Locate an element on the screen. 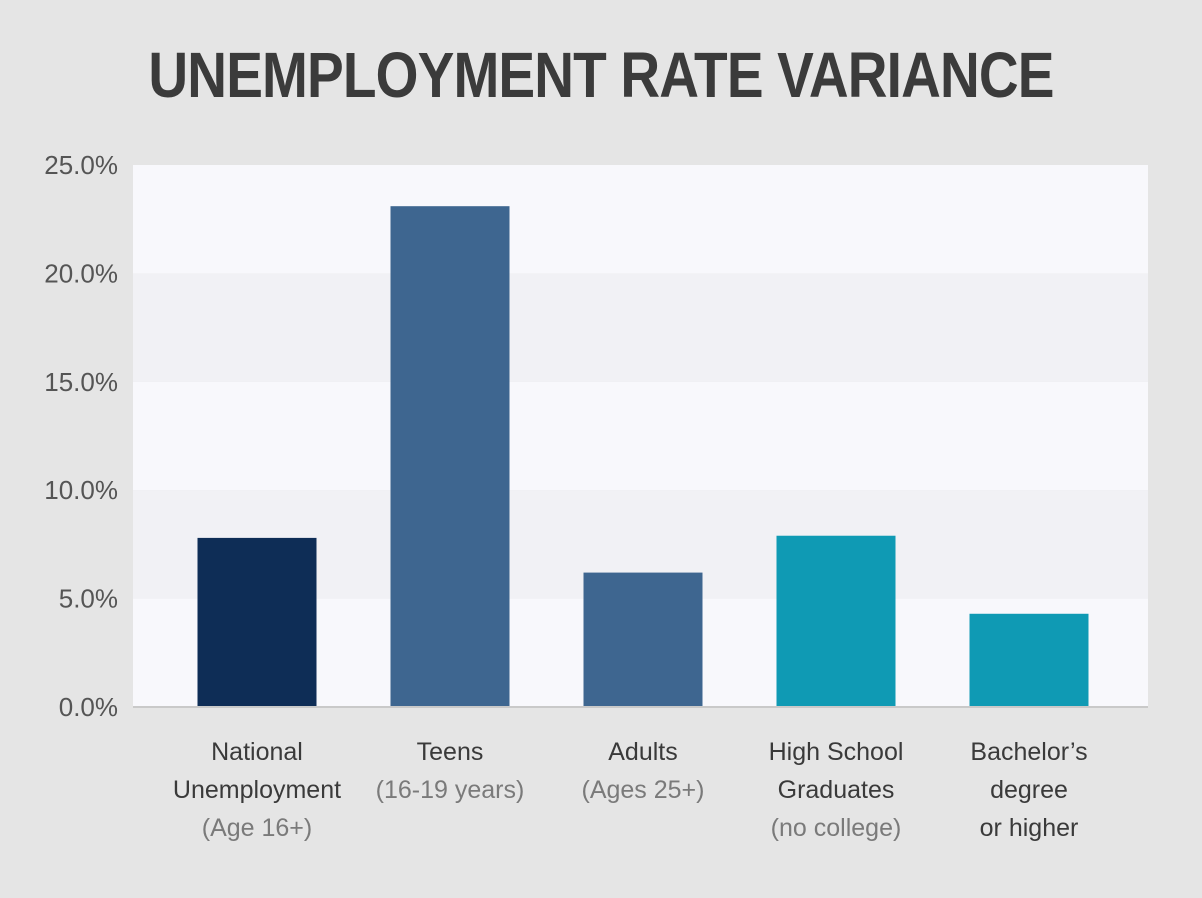 This screenshot has height=898, width=1202. x-category-sublabel: (no college) is located at coordinates (836, 828).